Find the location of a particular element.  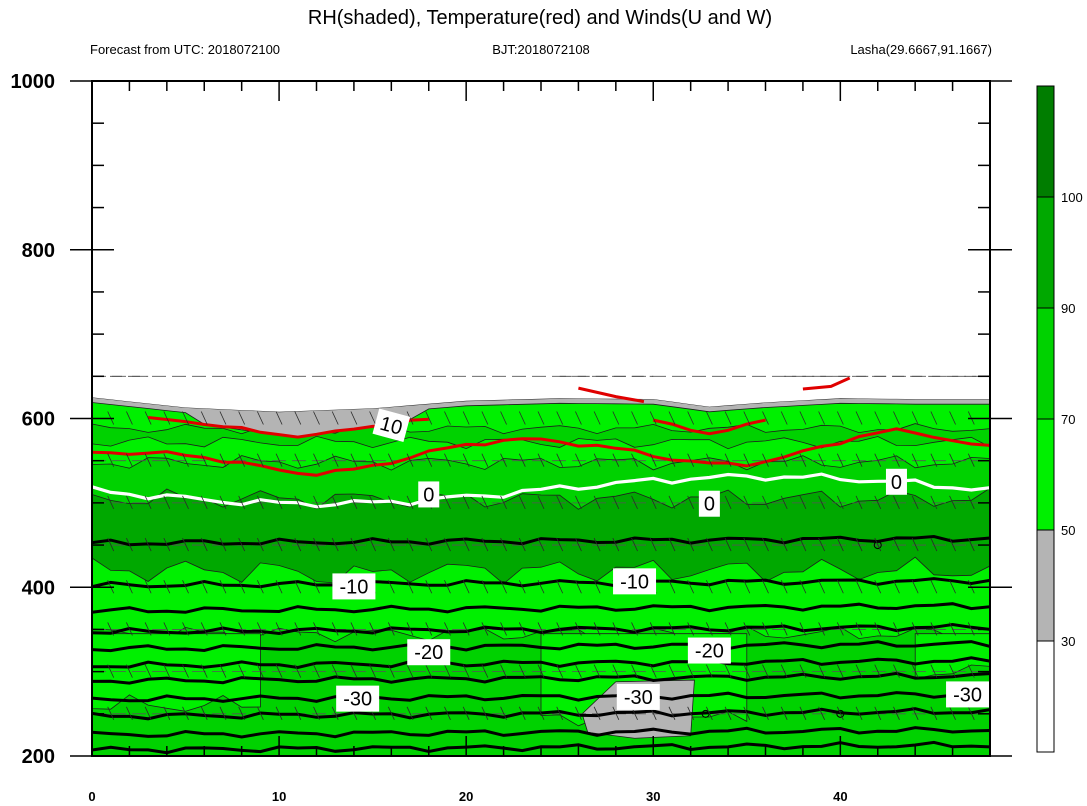

contour-label: -30 is located at coordinates (358, 698).